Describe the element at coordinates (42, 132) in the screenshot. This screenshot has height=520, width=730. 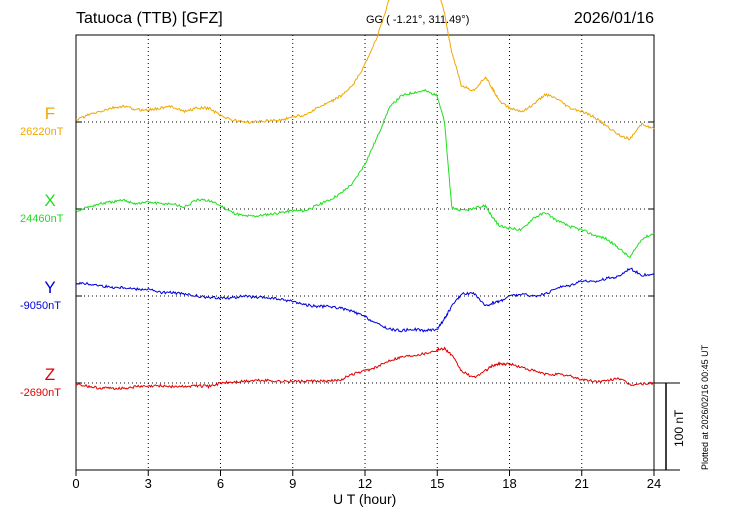
I see `component-baseline-f: 26220nT` at that location.